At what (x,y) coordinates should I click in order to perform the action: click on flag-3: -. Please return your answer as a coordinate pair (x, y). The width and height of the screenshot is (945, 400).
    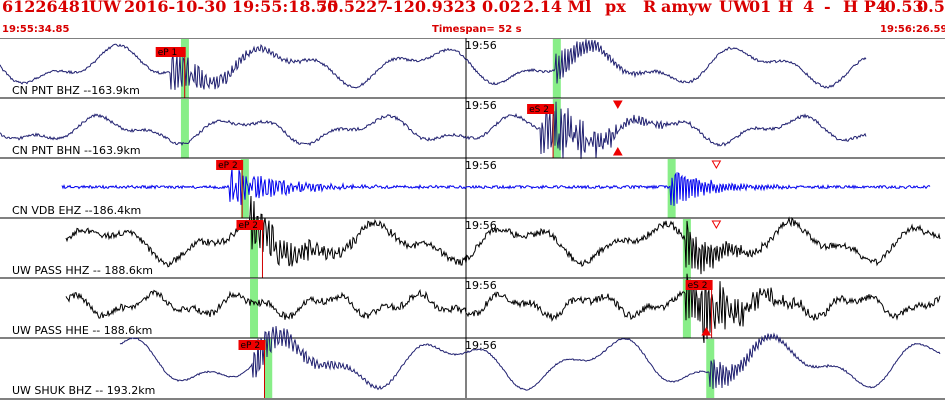
    Looking at the image, I should click on (827, 8).